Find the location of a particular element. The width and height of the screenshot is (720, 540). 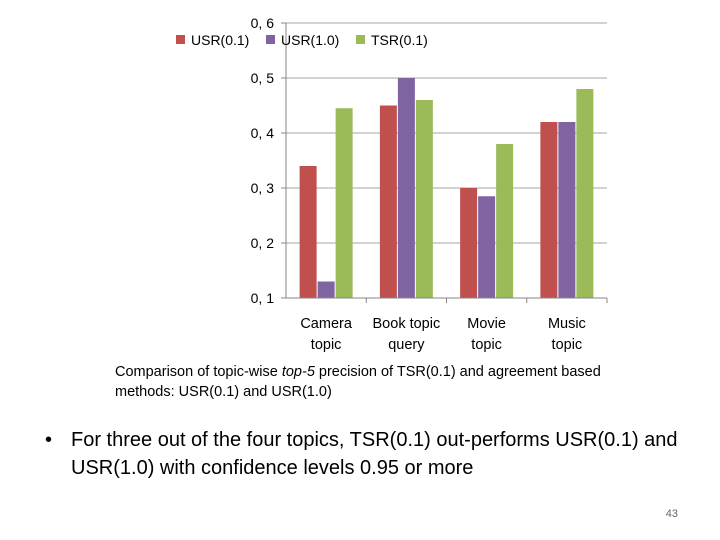

y-tick-label: 0, 5 is located at coordinates (263, 78).